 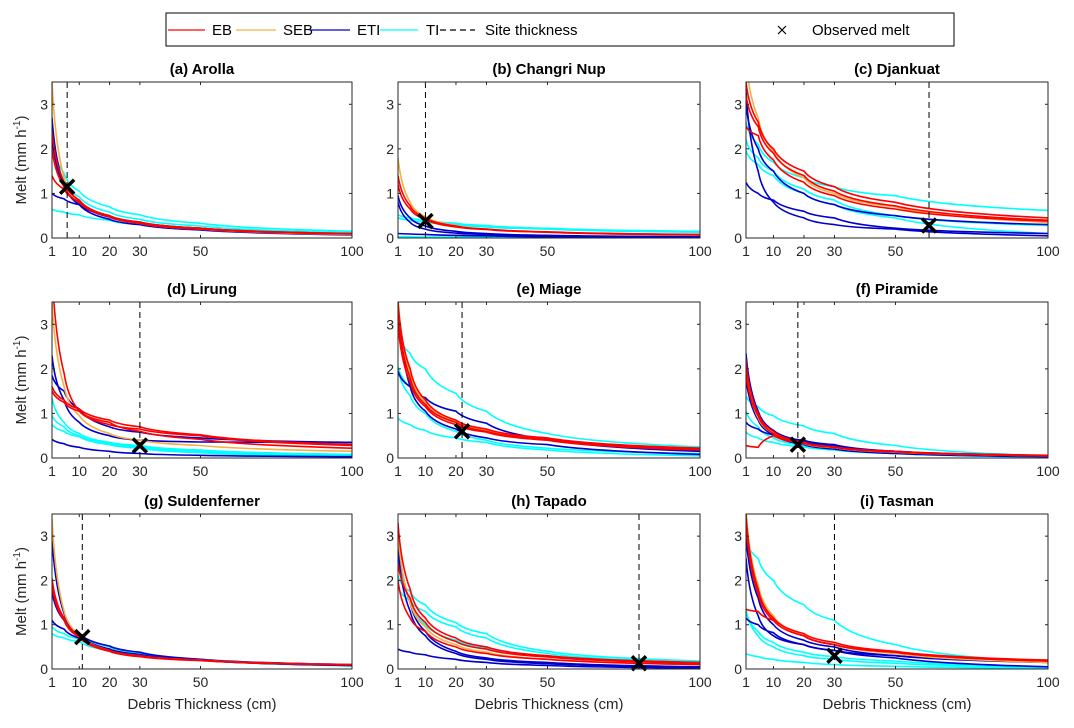 I want to click on legend-item-seb: SEB, so click(x=274, y=30).